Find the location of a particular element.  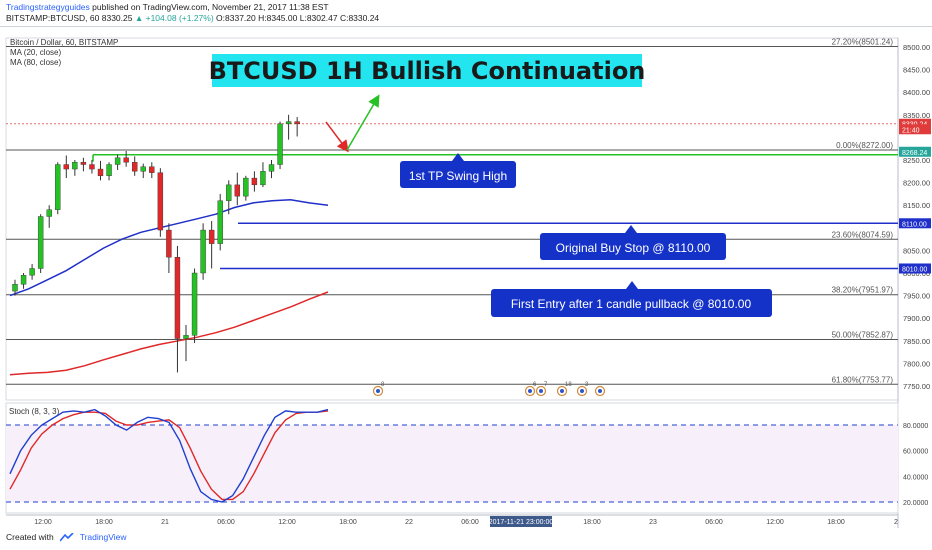

callout-tp-text: 1st TP Swing High is located at coordinates (458, 176).